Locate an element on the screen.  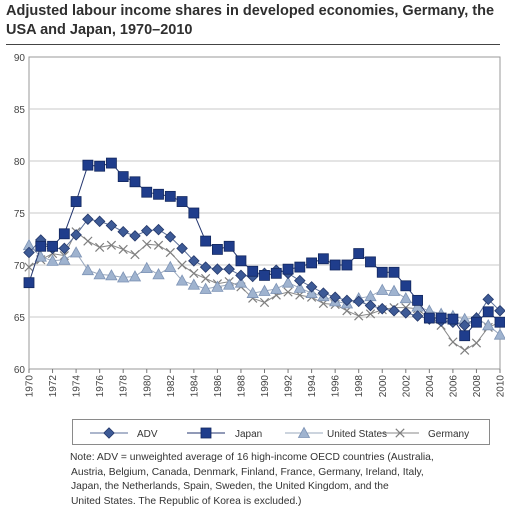
x-tick-label: 2008 is located at coordinates (477, 386).